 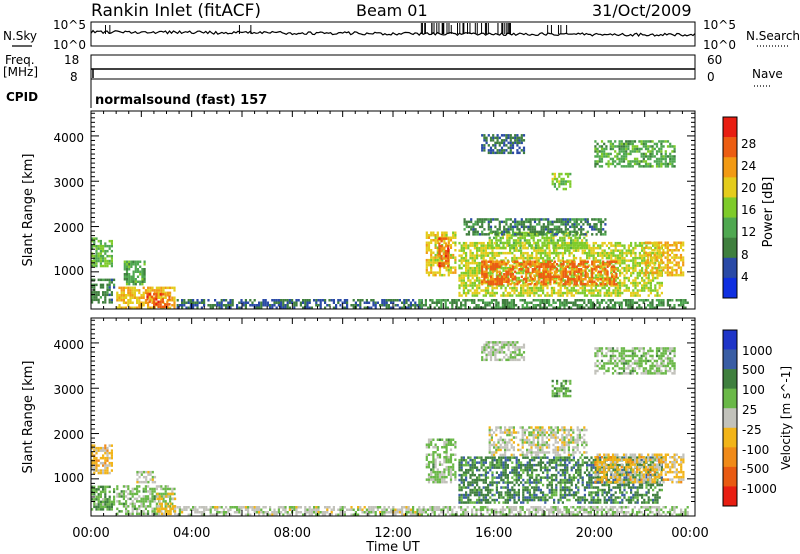 What do you see at coordinates (719, 25) in the screenshot?
I see `nsearch-tick-top: 10^5` at bounding box center [719, 25].